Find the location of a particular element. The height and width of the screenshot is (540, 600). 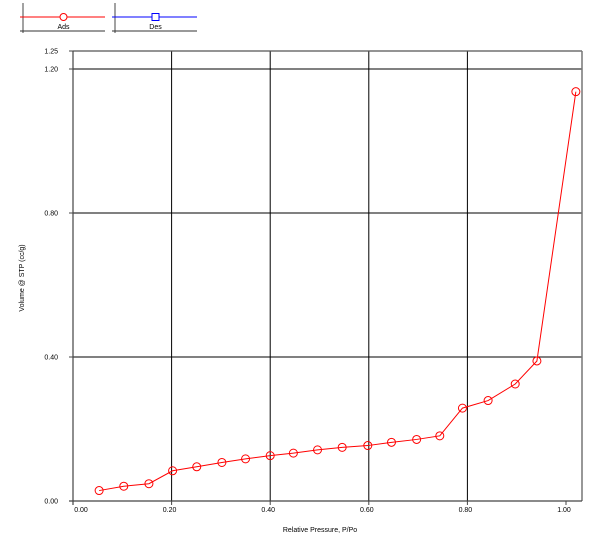

circle-marker-icon is located at coordinates (63, 17).